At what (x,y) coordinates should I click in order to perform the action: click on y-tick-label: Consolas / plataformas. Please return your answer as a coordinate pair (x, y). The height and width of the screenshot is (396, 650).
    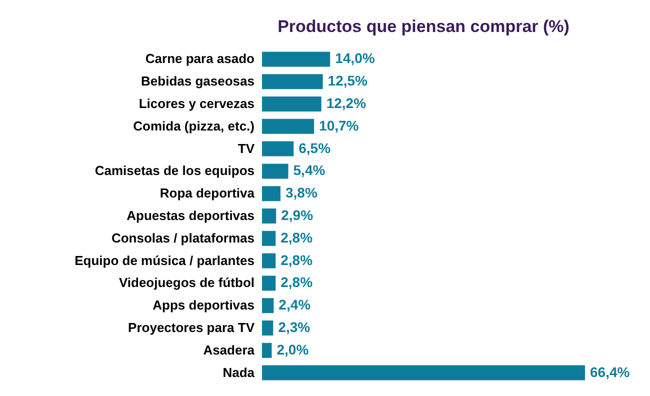
    Looking at the image, I should click on (182, 238).